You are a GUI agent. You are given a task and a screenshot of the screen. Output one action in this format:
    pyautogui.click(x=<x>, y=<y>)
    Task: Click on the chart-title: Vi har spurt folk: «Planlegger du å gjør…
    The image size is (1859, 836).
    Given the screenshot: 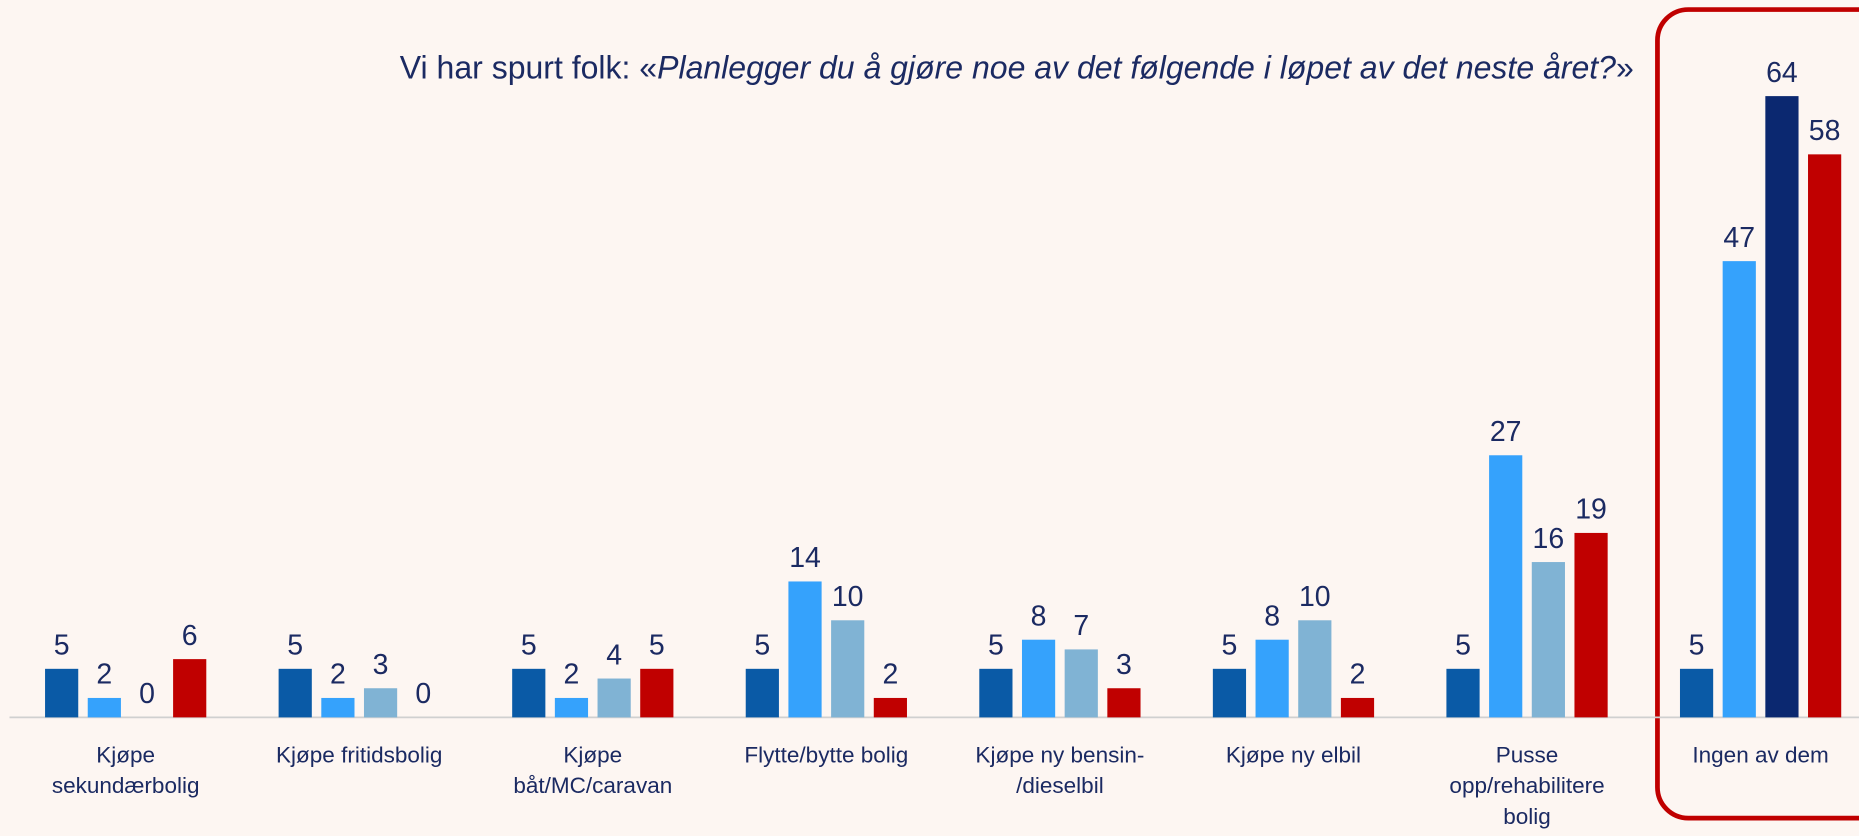 What is the action you would take?
    pyautogui.click(x=1017, y=67)
    